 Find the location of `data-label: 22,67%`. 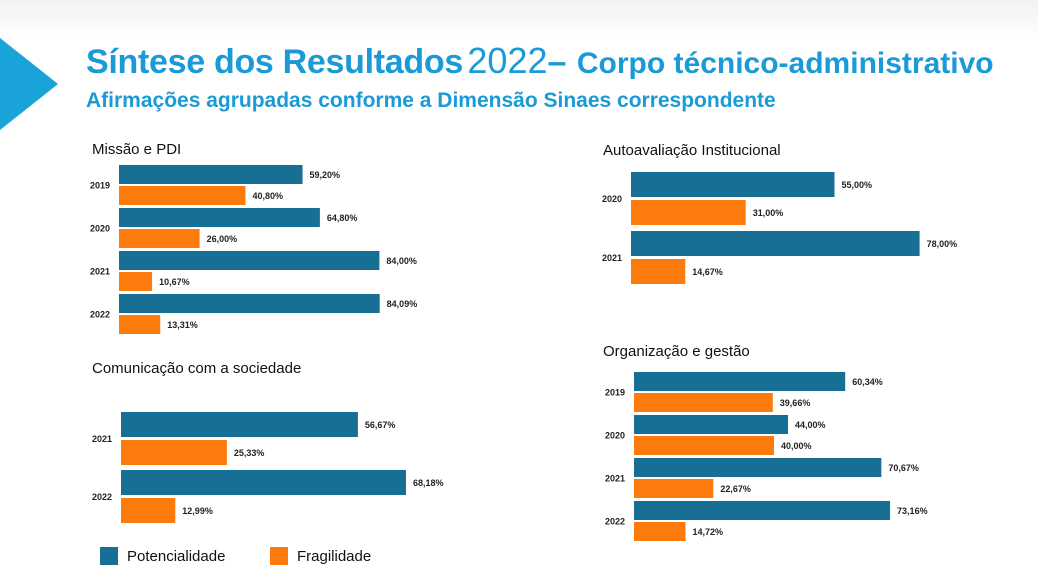

data-label: 22,67% is located at coordinates (735, 489).